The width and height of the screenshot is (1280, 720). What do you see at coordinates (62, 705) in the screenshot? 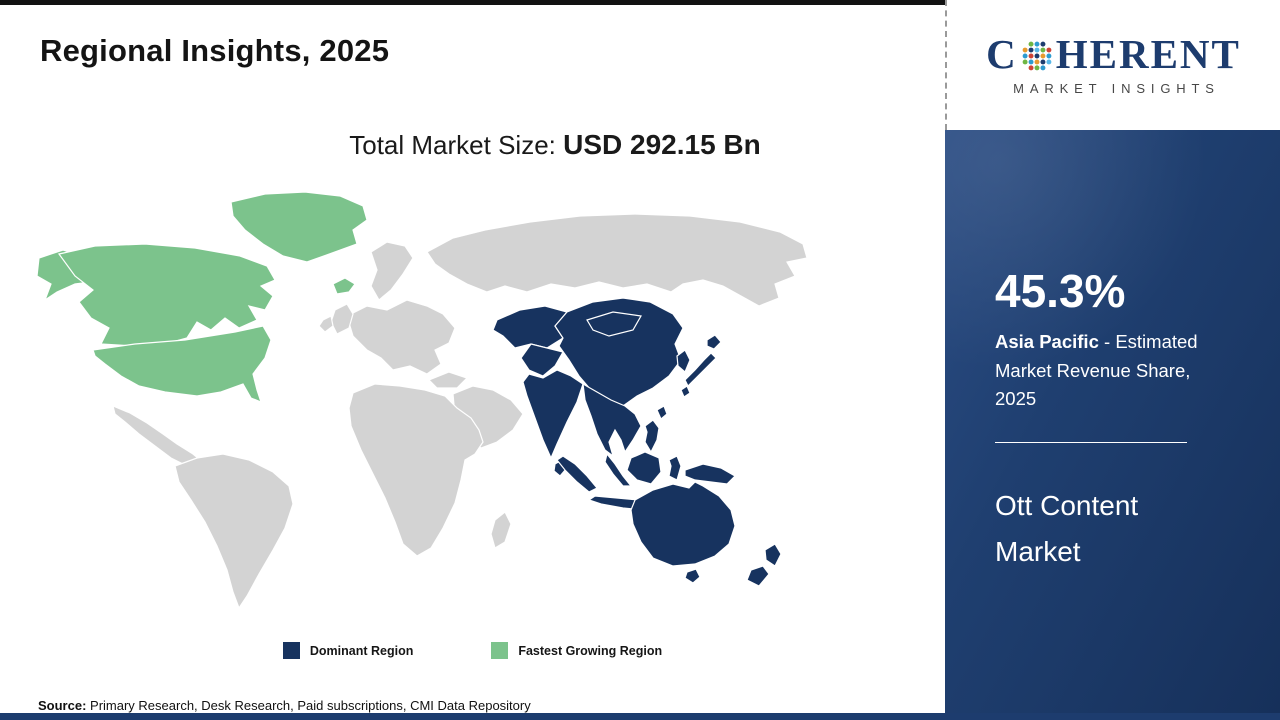
I see `source-label: Source:` at bounding box center [62, 705].